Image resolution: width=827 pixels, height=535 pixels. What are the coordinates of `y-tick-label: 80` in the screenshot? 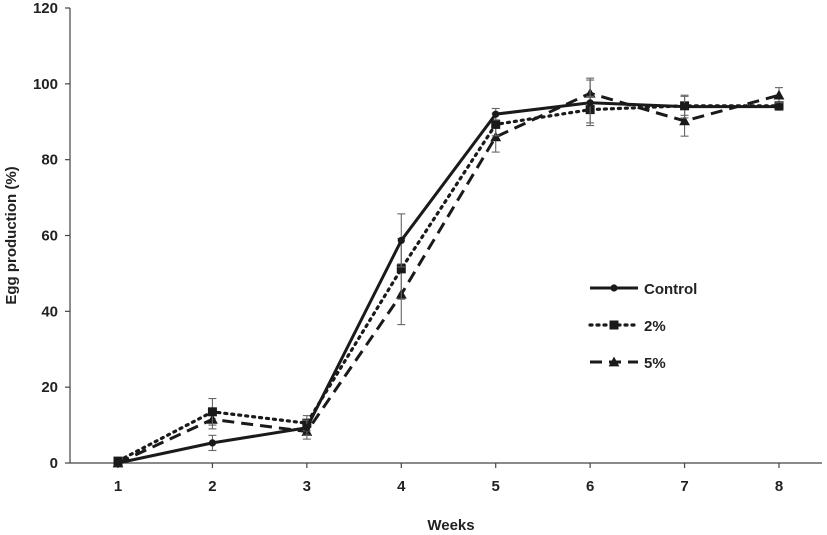 It's located at (49, 160).